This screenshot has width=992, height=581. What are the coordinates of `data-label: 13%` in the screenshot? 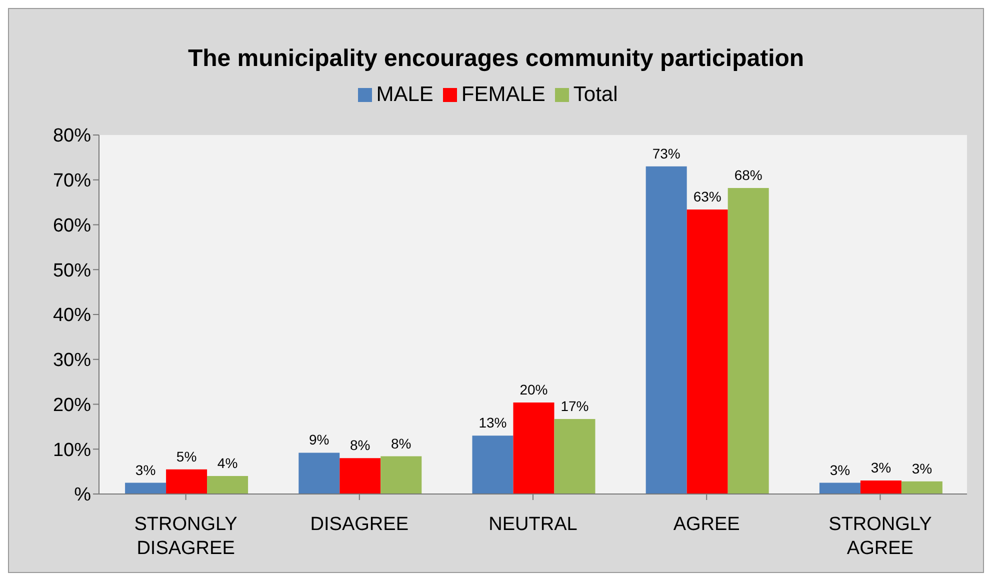 It's located at (492, 422).